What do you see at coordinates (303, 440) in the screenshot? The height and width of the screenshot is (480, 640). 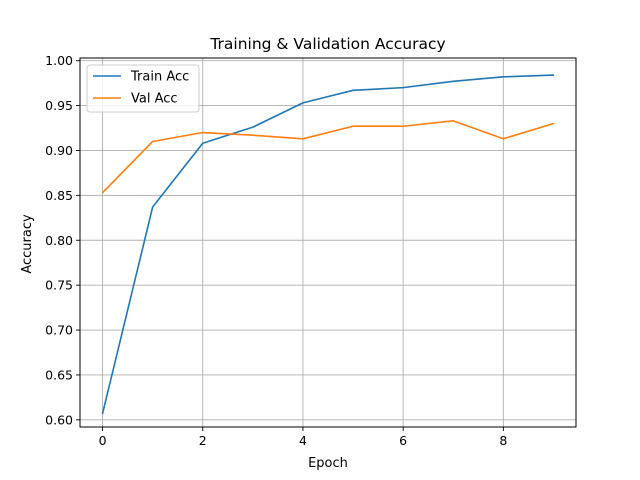 I see `x-tick-label: 4` at bounding box center [303, 440].